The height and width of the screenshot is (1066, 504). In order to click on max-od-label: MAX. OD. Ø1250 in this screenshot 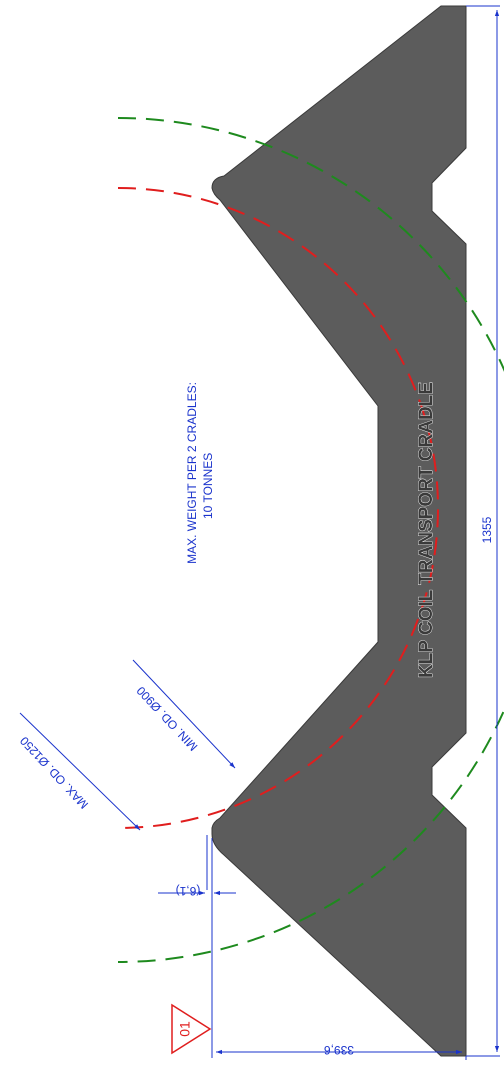, I will do `click(54, 773)`.